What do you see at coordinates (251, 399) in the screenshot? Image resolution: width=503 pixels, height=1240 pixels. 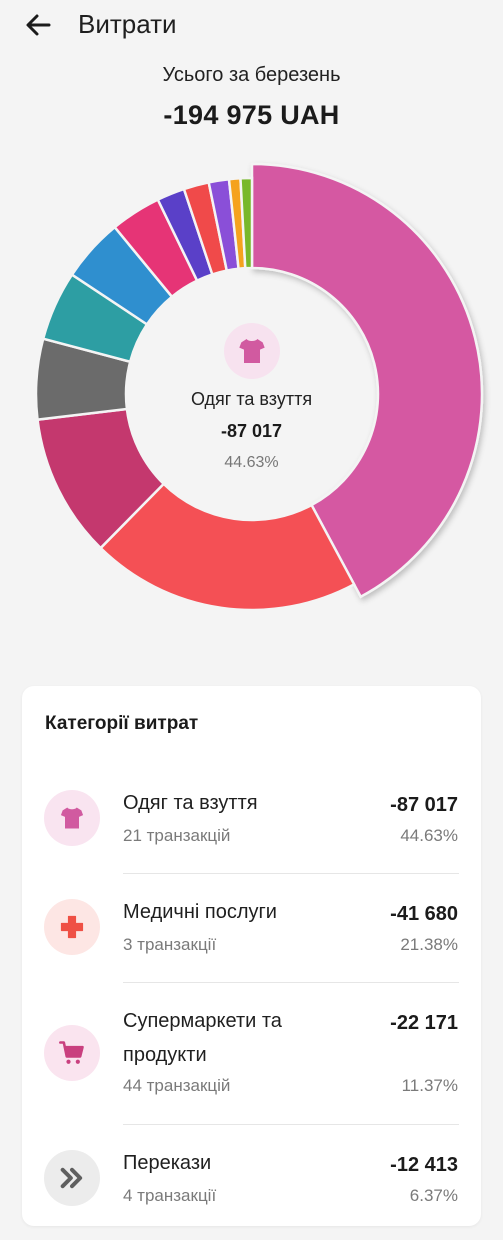 I see `selected-category-name: Одяг та взуття` at bounding box center [251, 399].